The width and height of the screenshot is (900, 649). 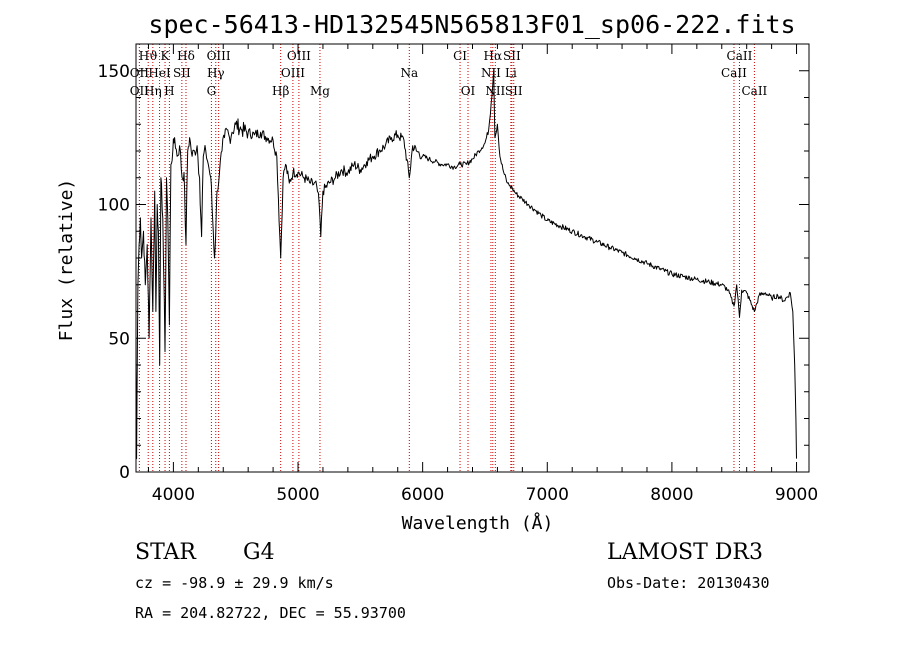 What do you see at coordinates (159, 73) in the screenshot?
I see `feature-label: HeI` at bounding box center [159, 73].